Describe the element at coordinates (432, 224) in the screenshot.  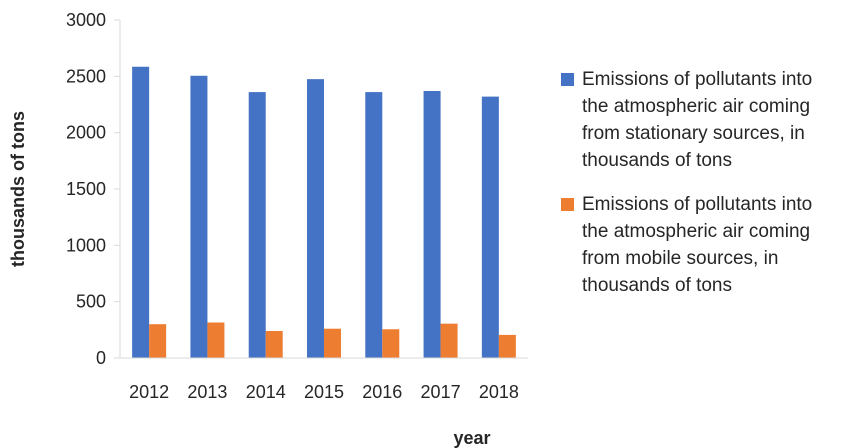
I see `bar-stationary-2017` at that location.